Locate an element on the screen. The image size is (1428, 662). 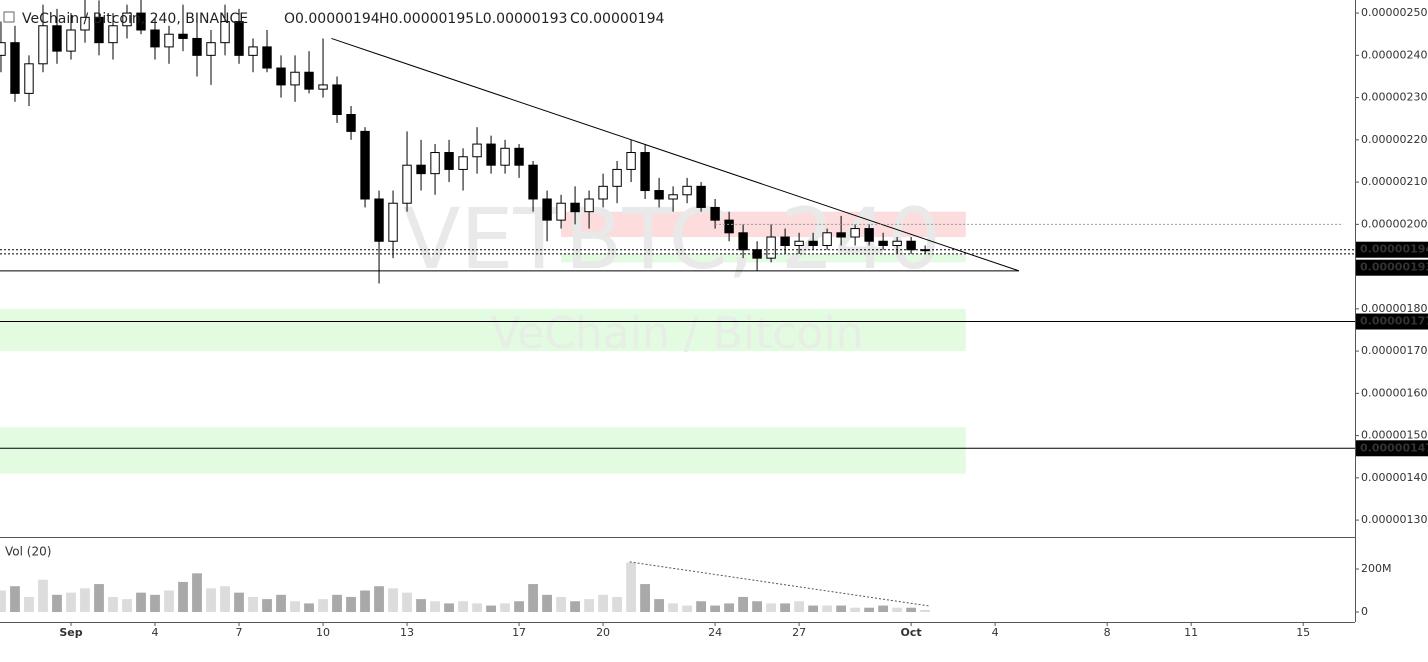
ohlc-open: O0.00000194 is located at coordinates (332, 19).